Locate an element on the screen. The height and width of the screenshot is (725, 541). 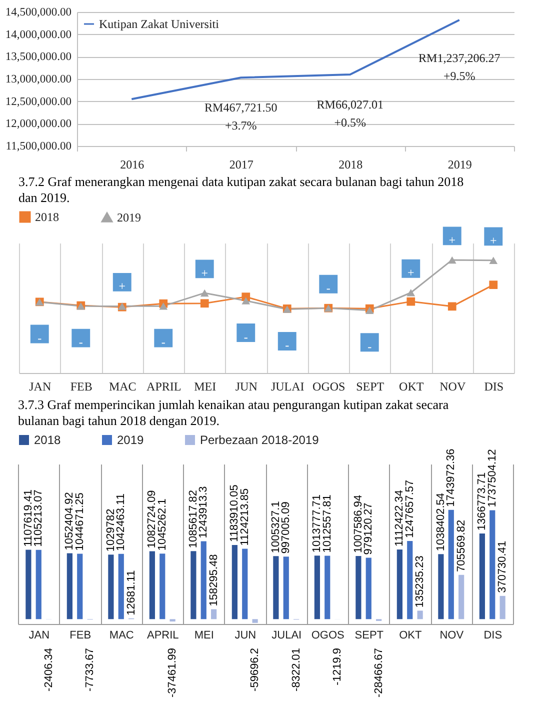
x-tick-label: OKT is located at coordinates (410, 636).